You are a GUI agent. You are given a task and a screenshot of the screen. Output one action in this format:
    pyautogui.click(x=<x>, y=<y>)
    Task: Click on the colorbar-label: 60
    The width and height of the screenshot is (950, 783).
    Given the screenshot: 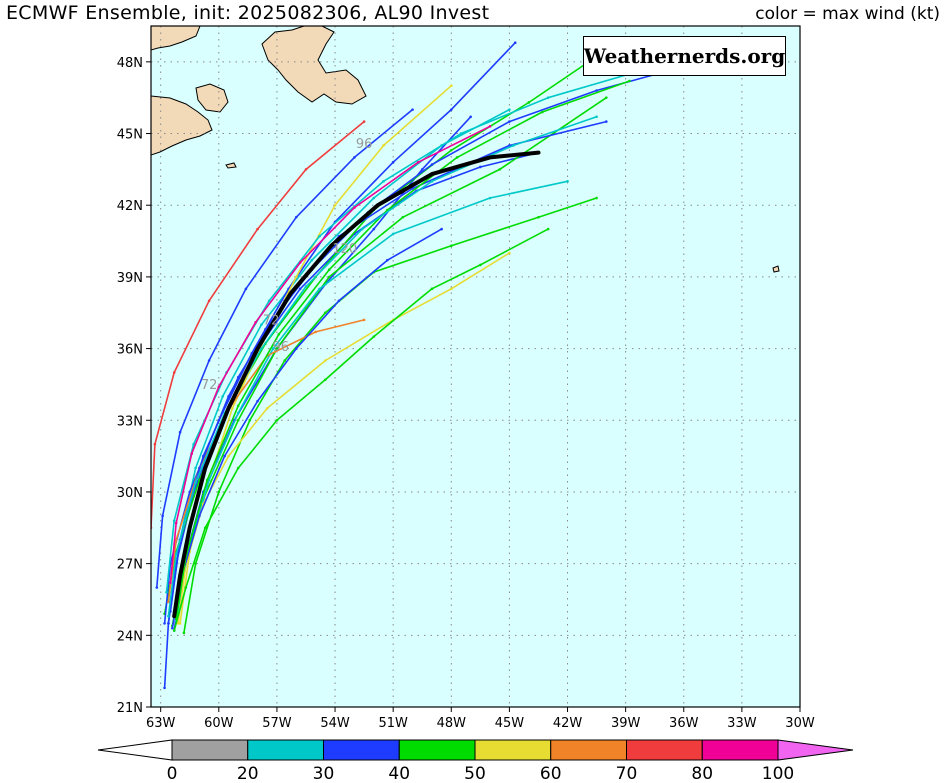 What is the action you would take?
    pyautogui.click(x=551, y=773)
    